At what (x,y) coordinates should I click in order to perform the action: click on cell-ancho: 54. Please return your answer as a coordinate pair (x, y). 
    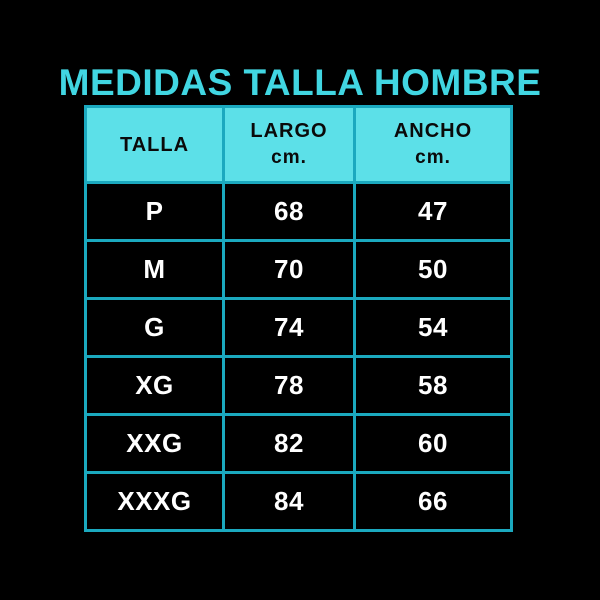
    Looking at the image, I should click on (433, 327).